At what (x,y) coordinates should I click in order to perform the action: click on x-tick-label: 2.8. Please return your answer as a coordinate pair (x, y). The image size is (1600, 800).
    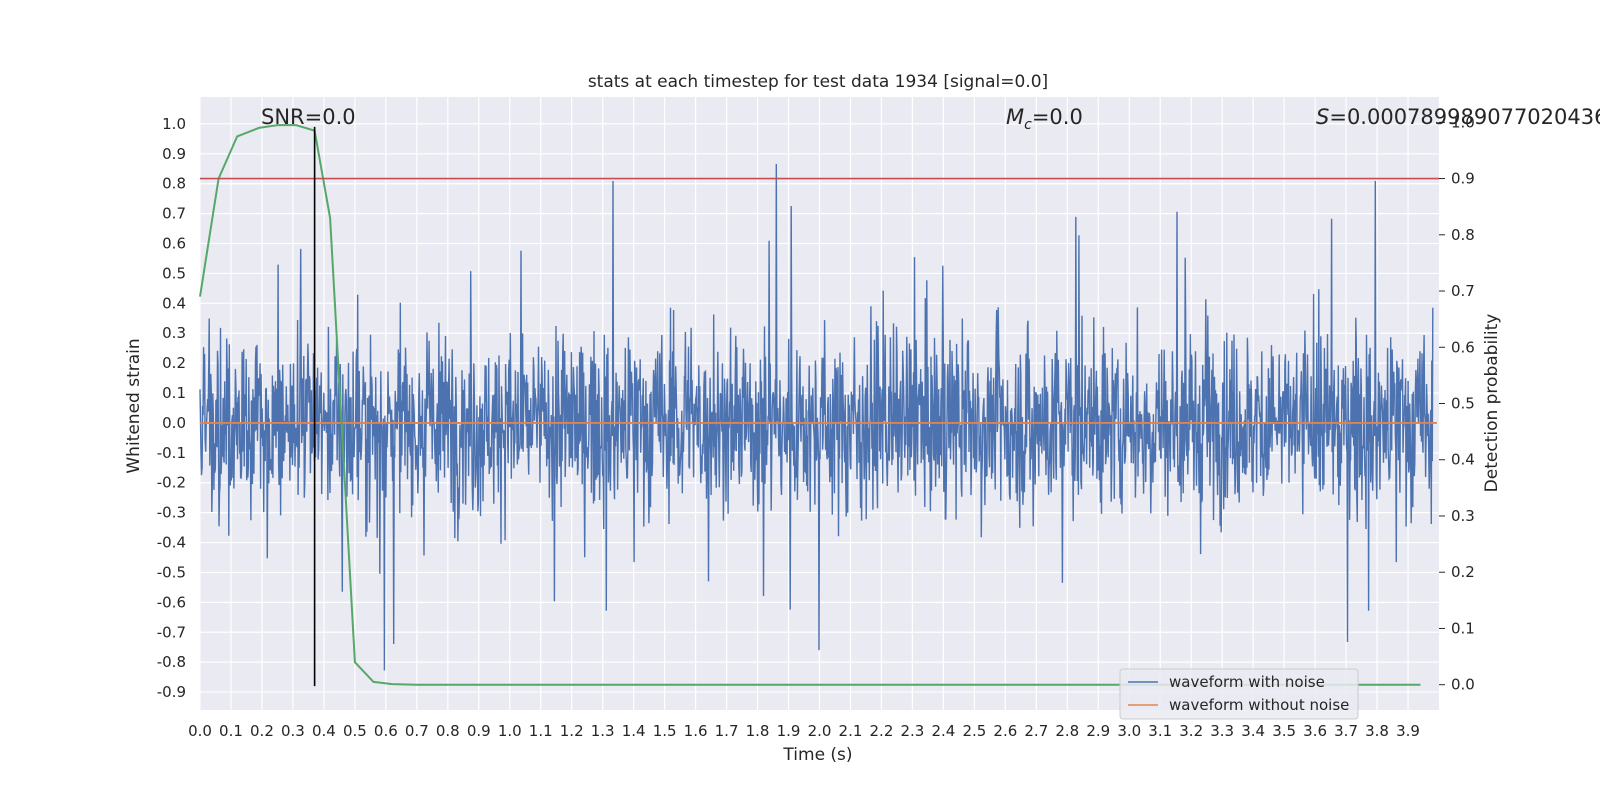
    Looking at the image, I should click on (1067, 731).